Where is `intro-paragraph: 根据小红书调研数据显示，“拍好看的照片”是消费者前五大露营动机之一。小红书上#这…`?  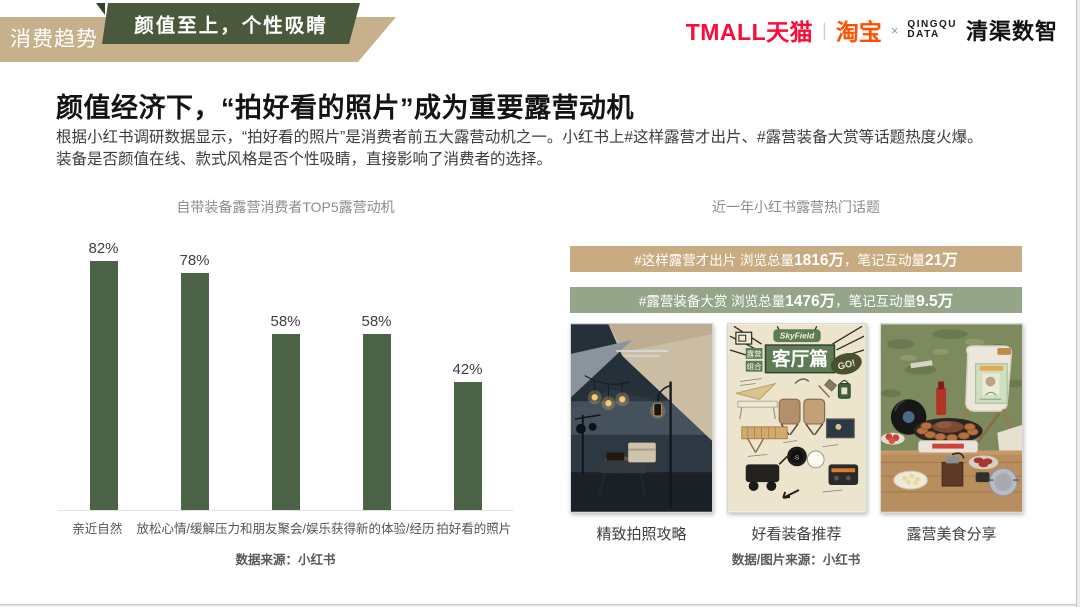 intro-paragraph: 根据小红书调研数据显示，“拍好看的照片”是消费者前五大露营动机之一。小红书上#这… is located at coordinates (553, 149).